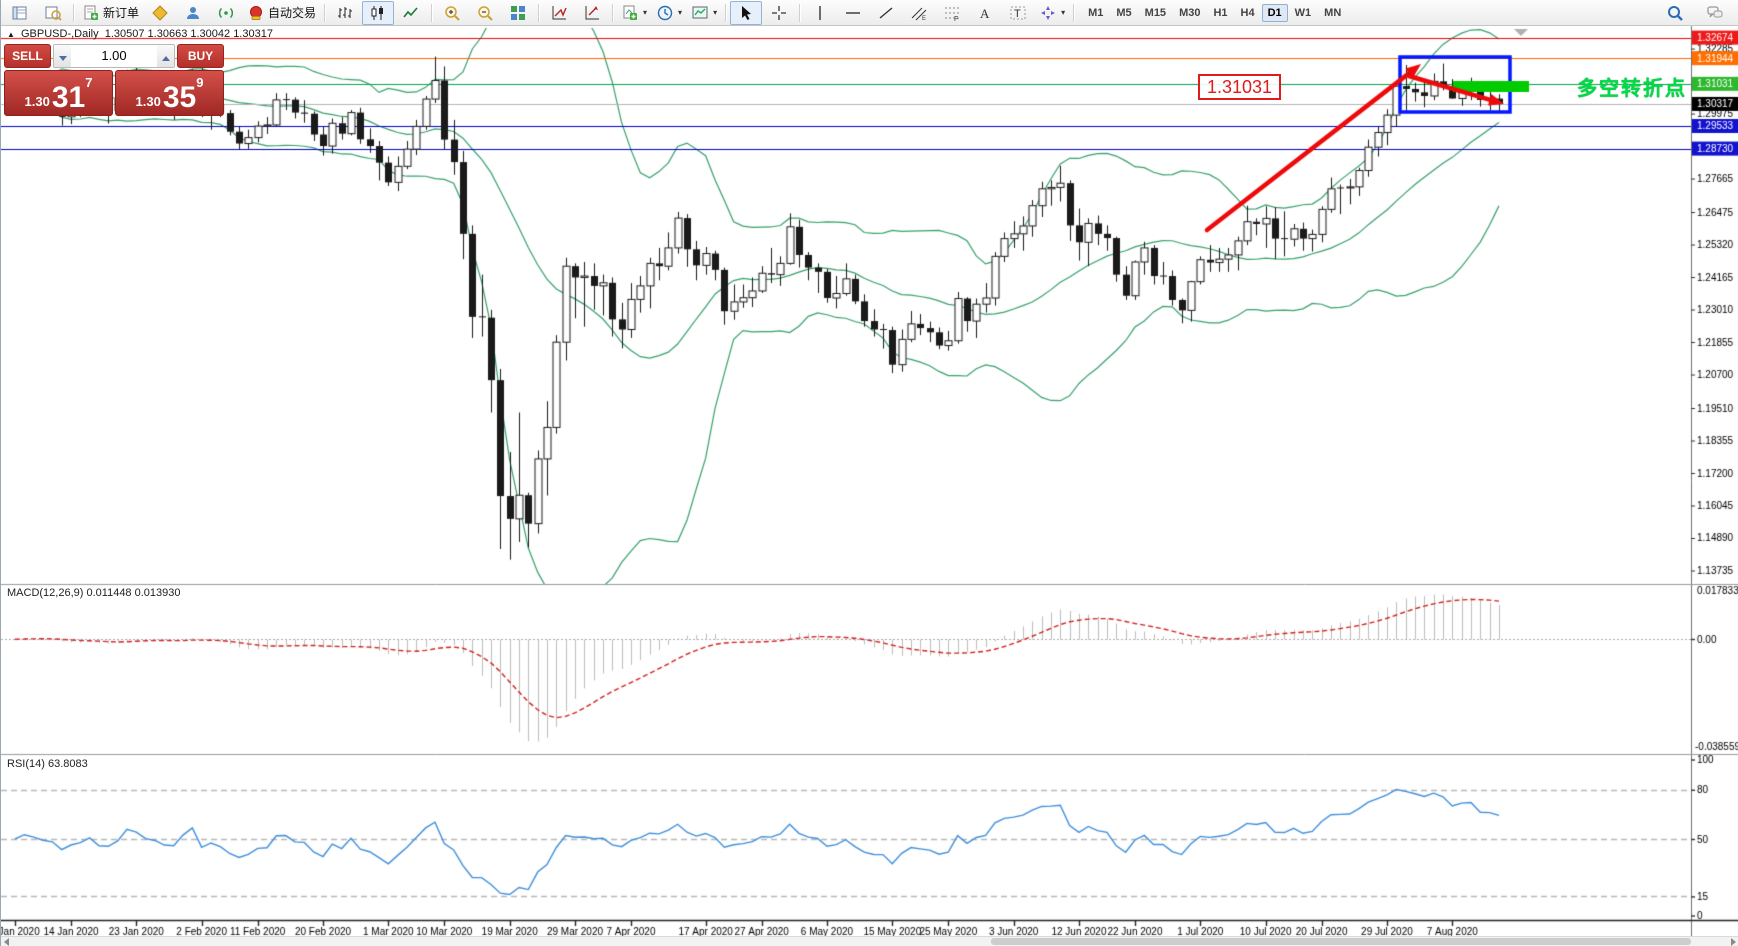 The width and height of the screenshot is (1738, 946). What do you see at coordinates (820, 13) in the screenshot?
I see `vertical-line-tool` at bounding box center [820, 13].